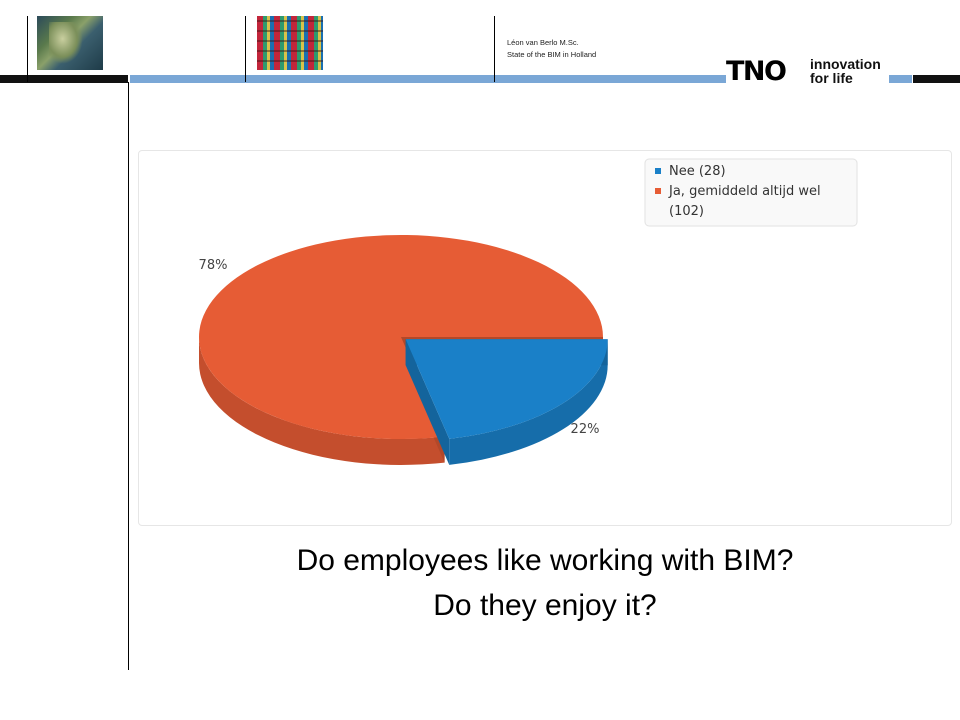 The image size is (960, 720). What do you see at coordinates (552, 54) in the screenshot?
I see `presentation-subtitle: State of the BIM in Holland` at bounding box center [552, 54].